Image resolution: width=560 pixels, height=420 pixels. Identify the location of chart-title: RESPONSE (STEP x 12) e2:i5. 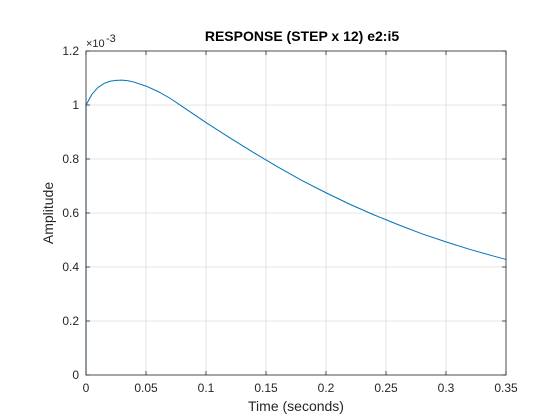
(302, 36).